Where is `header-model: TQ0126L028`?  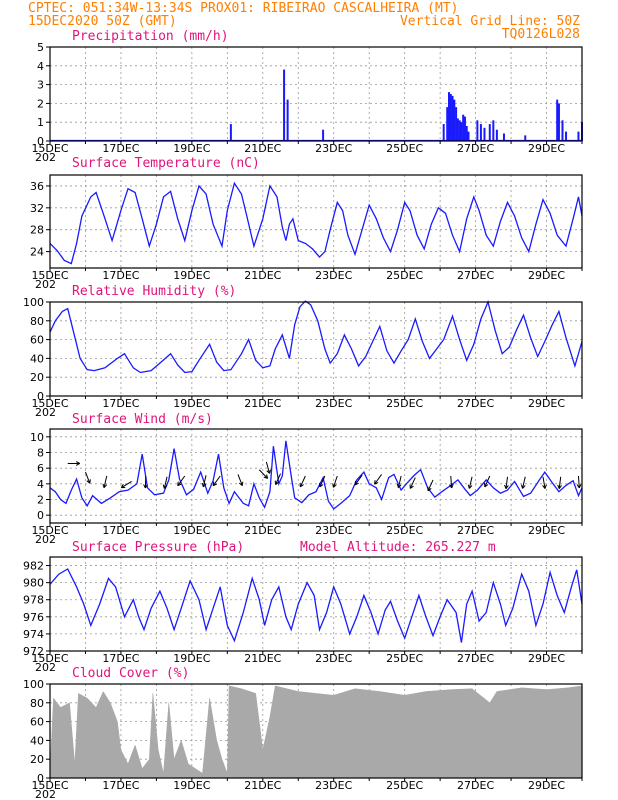 header-model: TQ0126L028 is located at coordinates (540, 34).